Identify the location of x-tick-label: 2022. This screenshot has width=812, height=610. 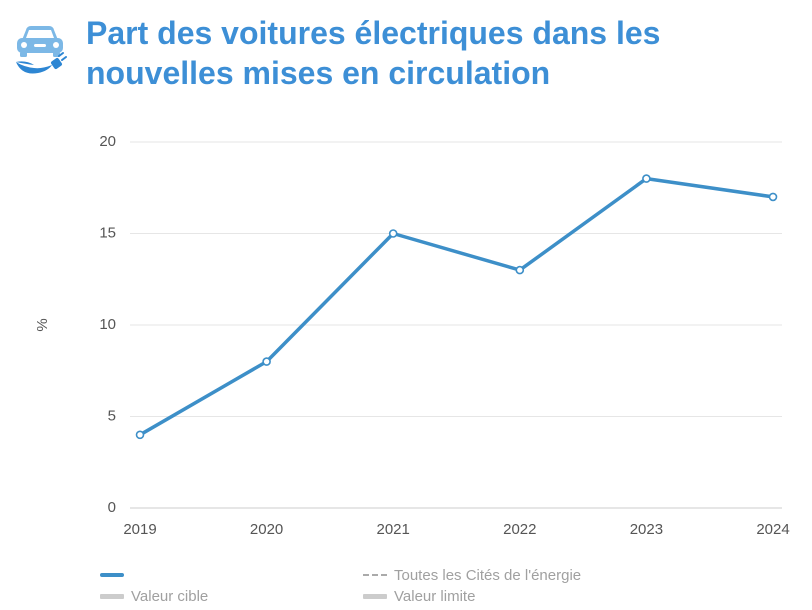
(519, 529).